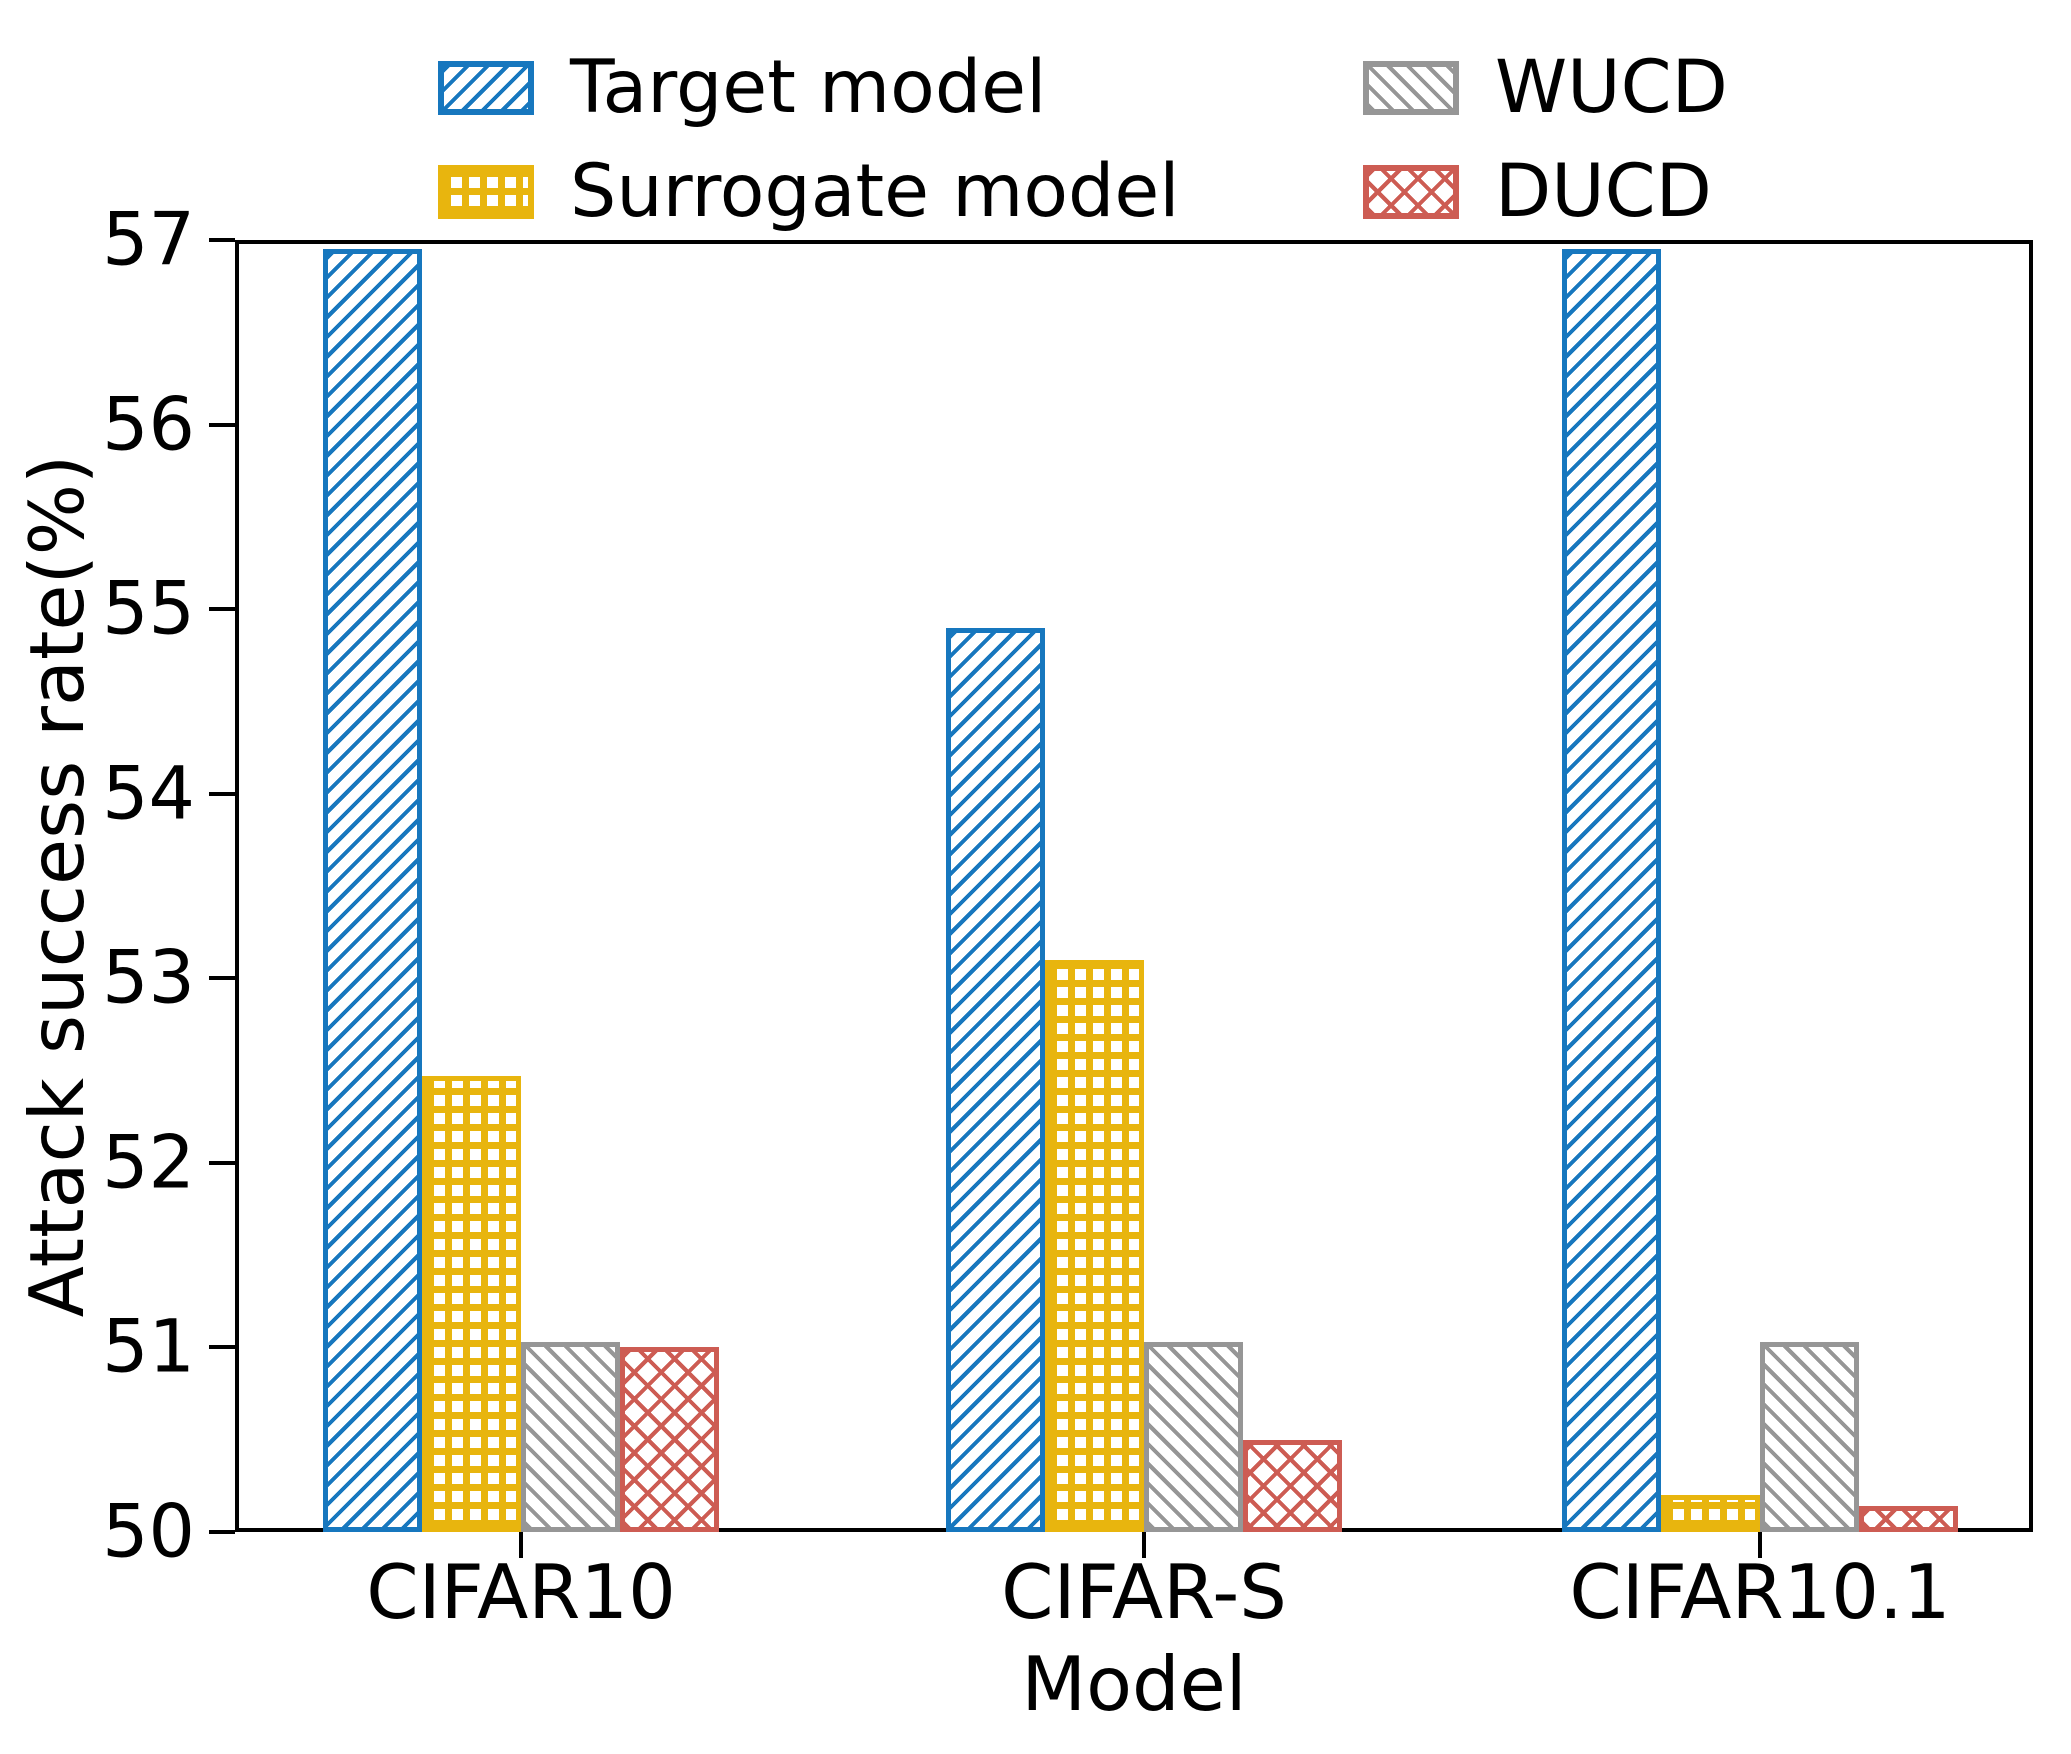 This screenshot has height=1754, width=2071. What do you see at coordinates (1603, 191) in the screenshot?
I see `legend-label-ducd: DUCD` at bounding box center [1603, 191].